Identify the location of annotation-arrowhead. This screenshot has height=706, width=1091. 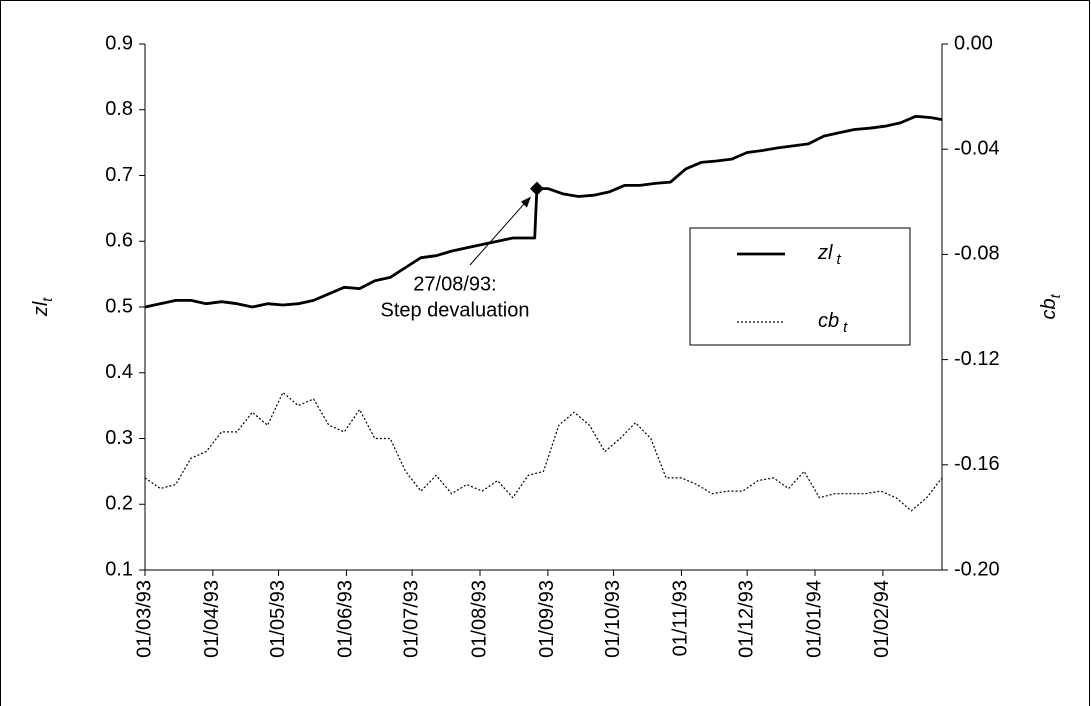
(525, 202).